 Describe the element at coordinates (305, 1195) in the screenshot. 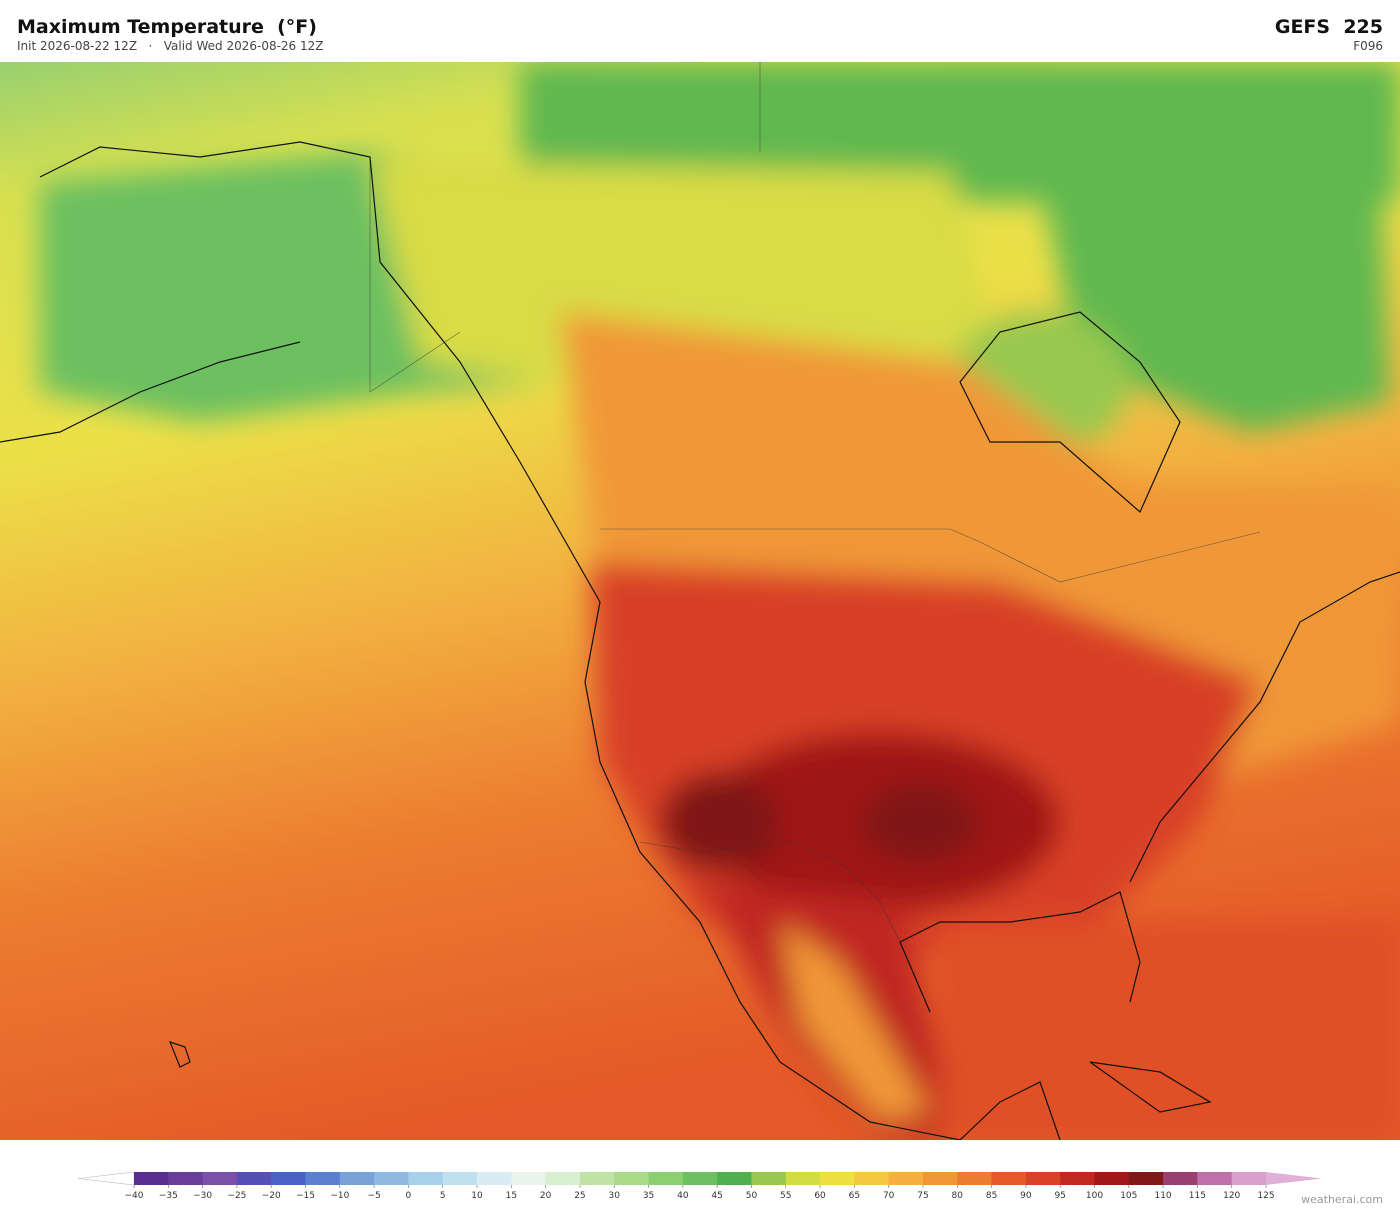

I see `colorbar-tick-label: −15` at that location.